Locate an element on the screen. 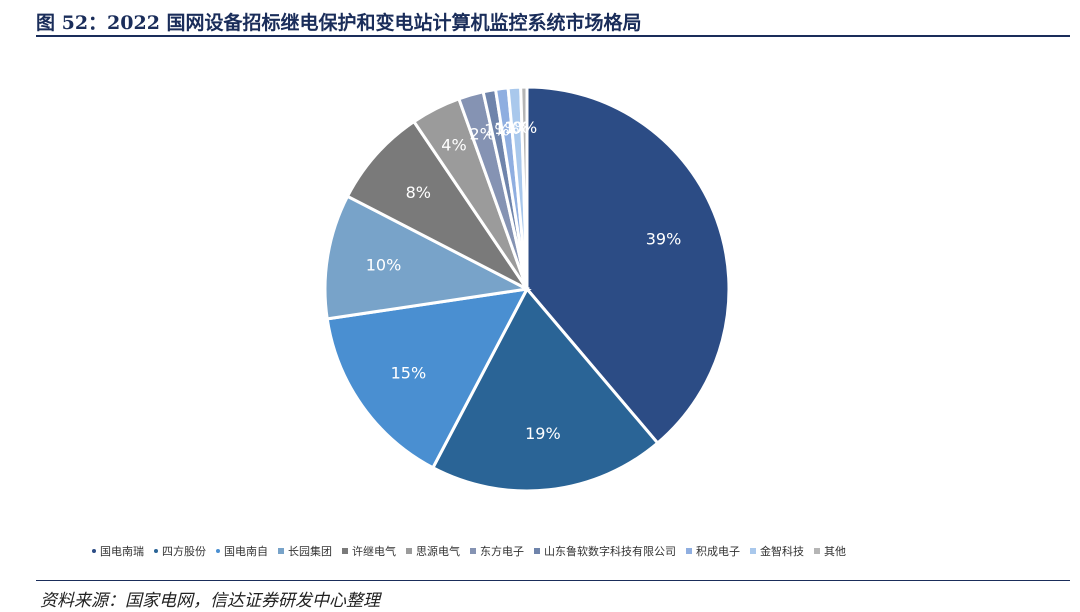 The image size is (1080, 612). chart-title: 图 52：2022 国网设备招标继电保护和变电站计算机监控系统市场格局 is located at coordinates (339, 23).